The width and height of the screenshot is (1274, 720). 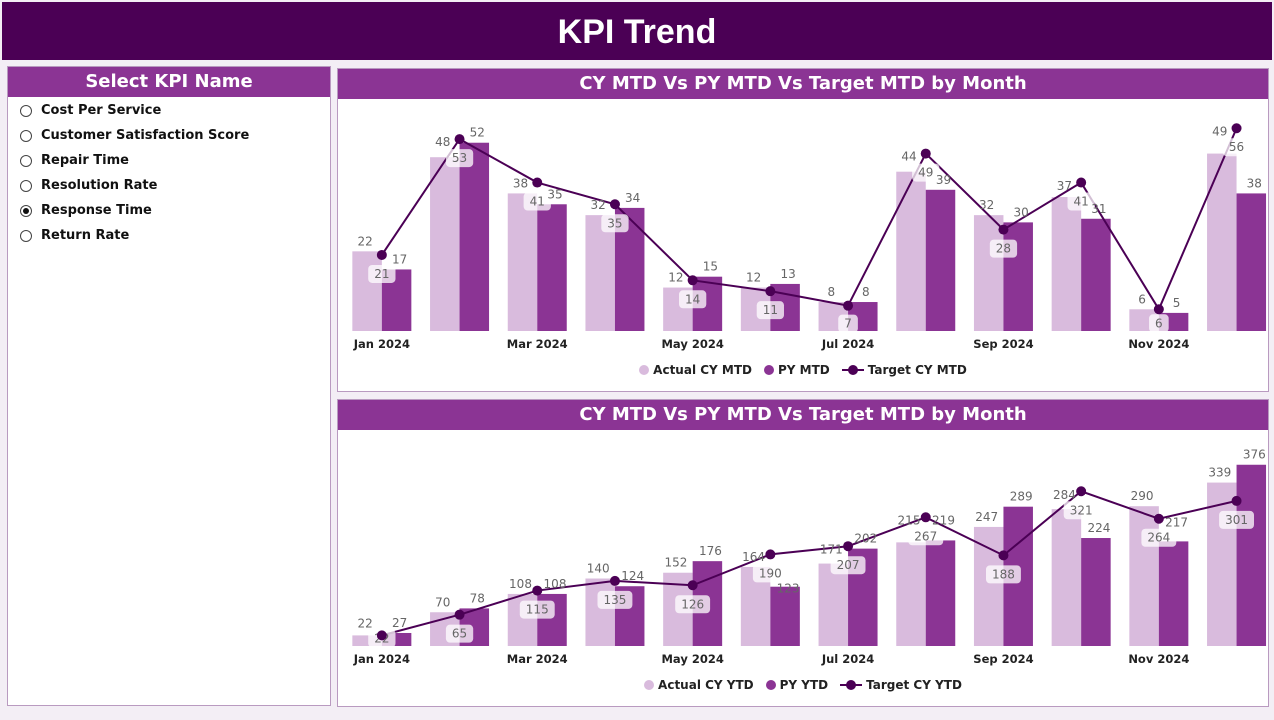 What do you see at coordinates (699, 685) in the screenshot?
I see `legend-item: Actual CY YTD` at bounding box center [699, 685].